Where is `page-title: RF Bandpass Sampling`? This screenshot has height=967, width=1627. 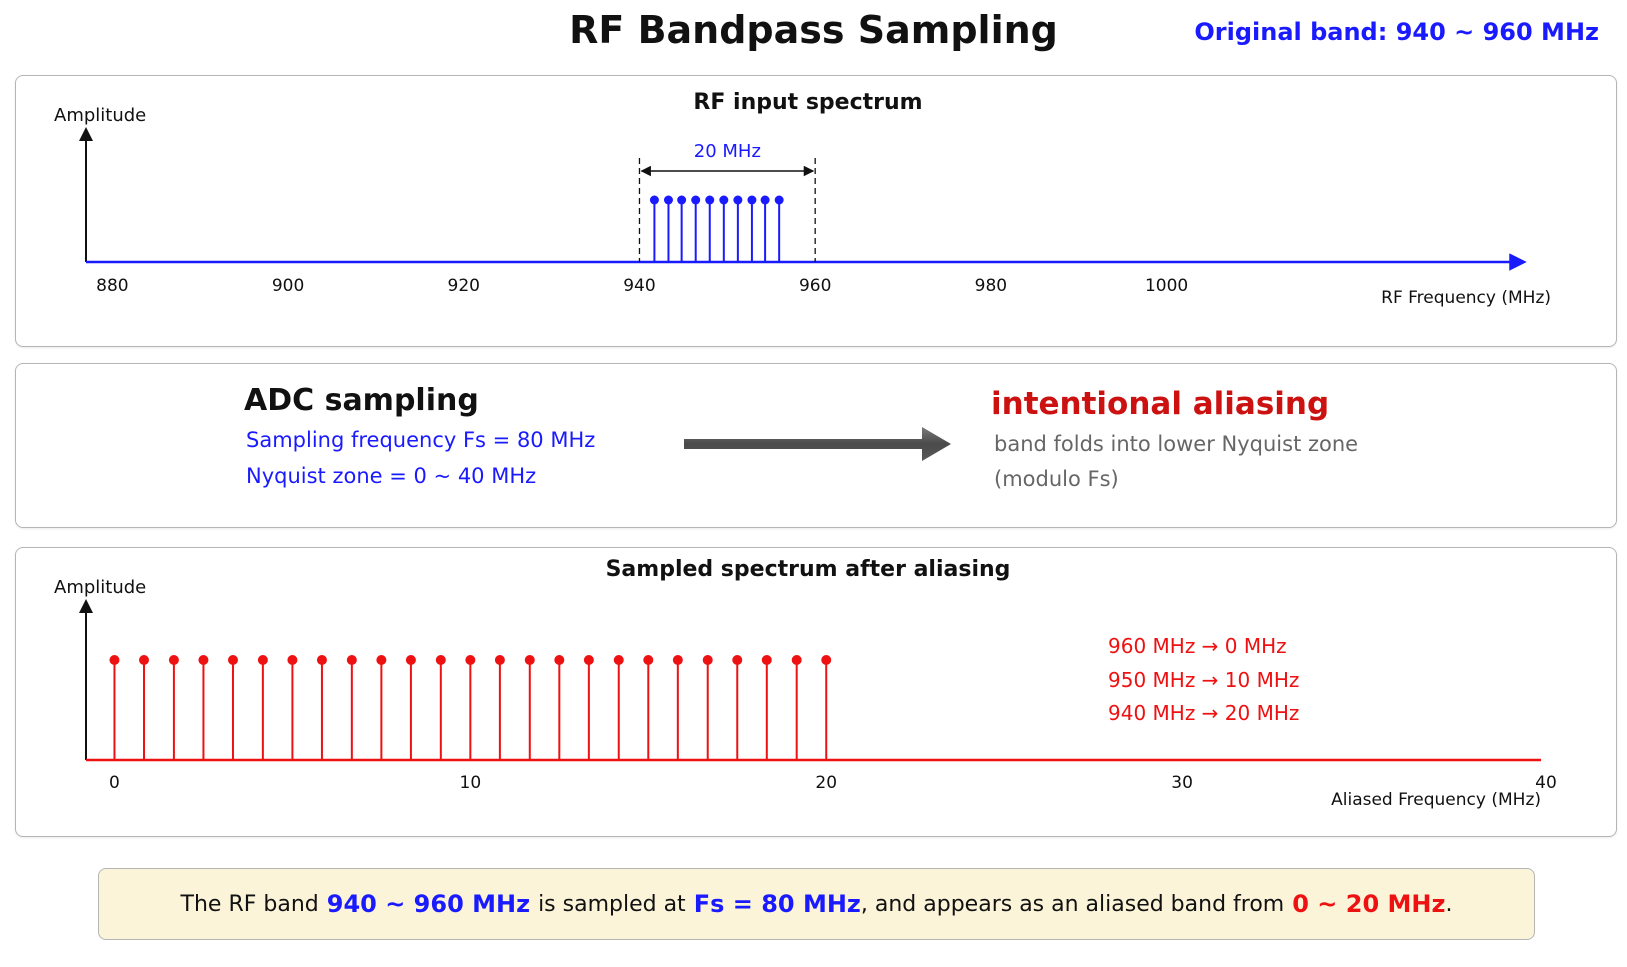
page-title: RF Bandpass Sampling is located at coordinates (813, 30).